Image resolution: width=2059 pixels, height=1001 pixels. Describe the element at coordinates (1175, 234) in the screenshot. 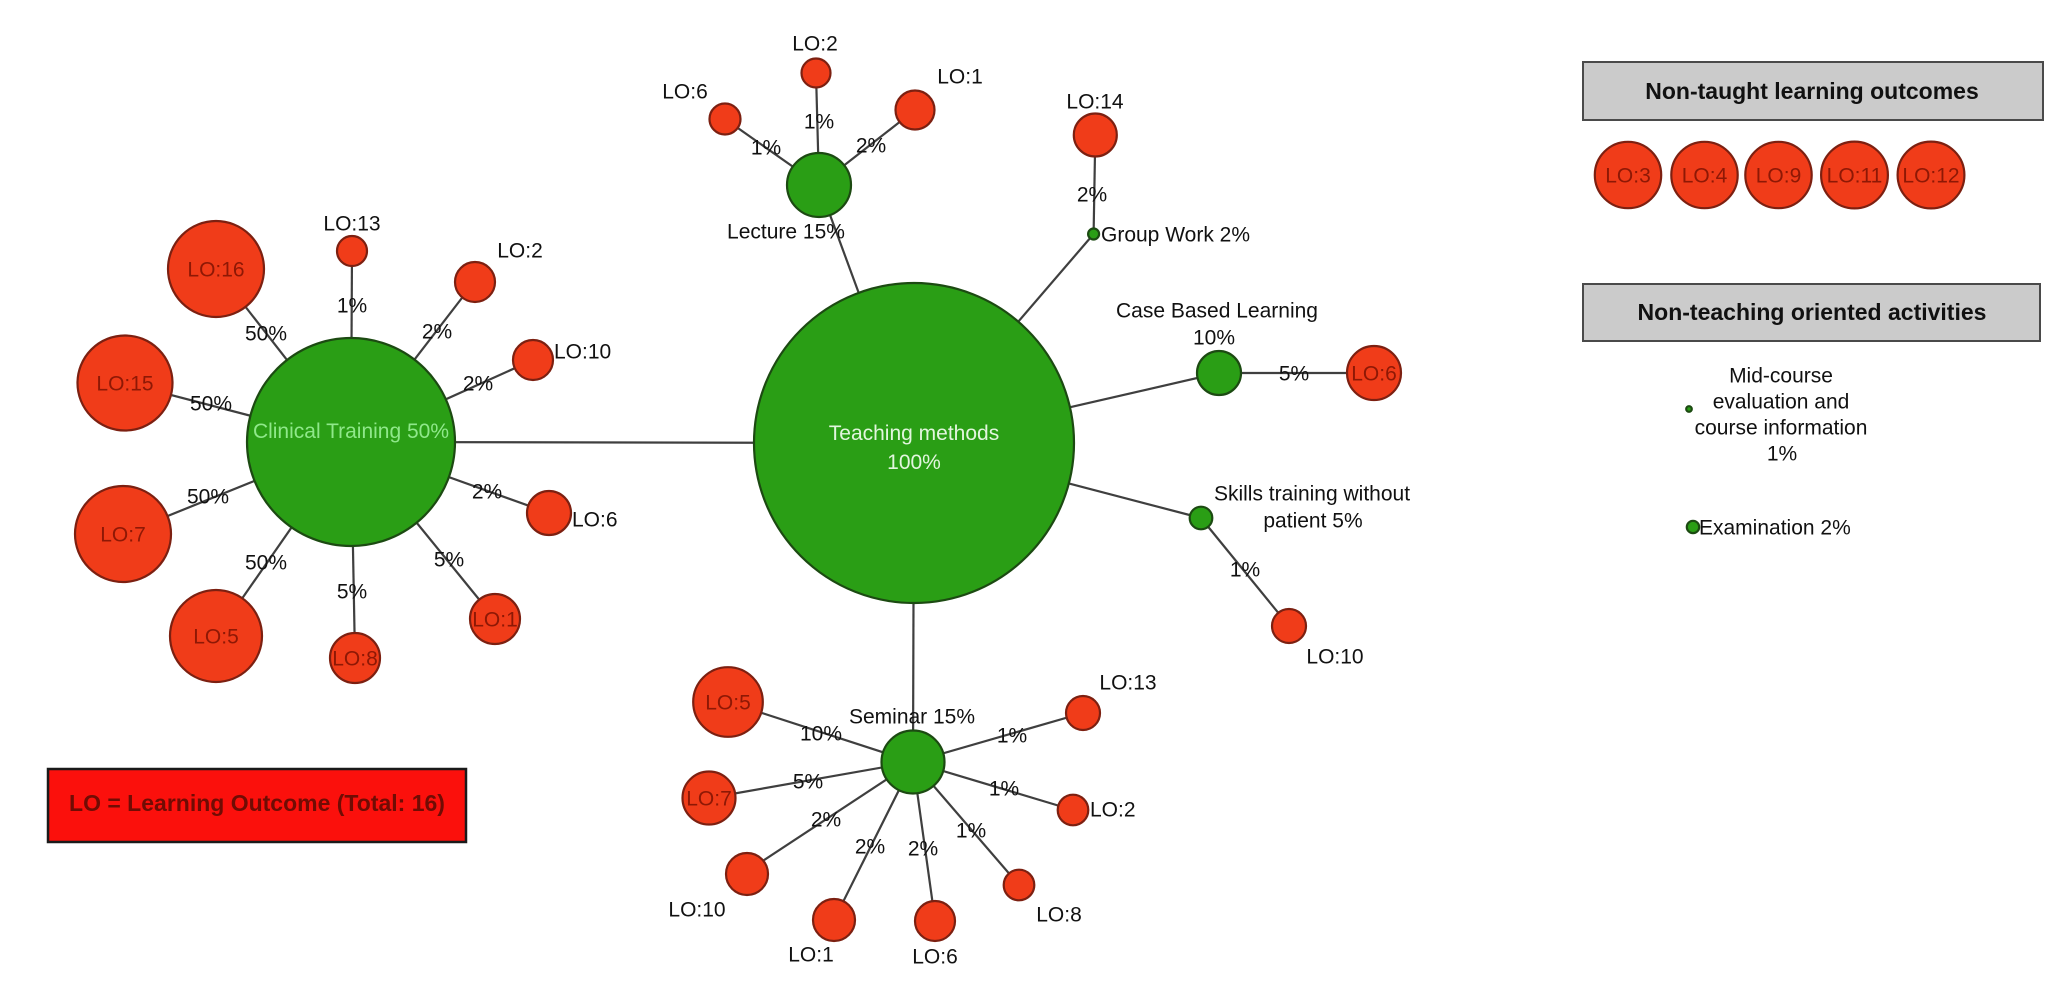

I see `svg-text: Group Work 2%` at that location.